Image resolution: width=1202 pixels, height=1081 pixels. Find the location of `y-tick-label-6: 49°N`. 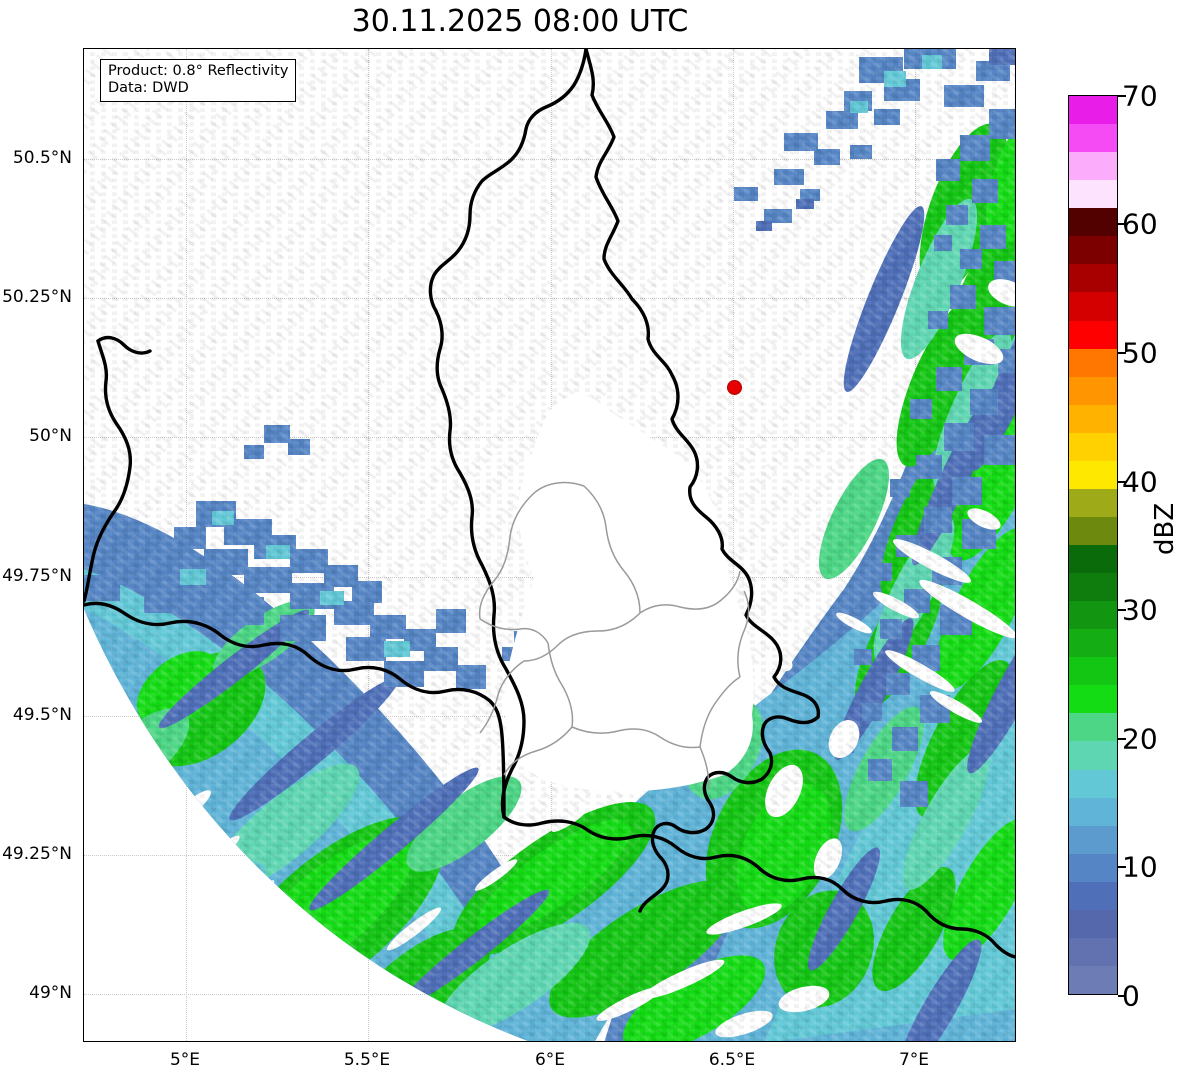

y-tick-label-6: 49°N is located at coordinates (50, 993).